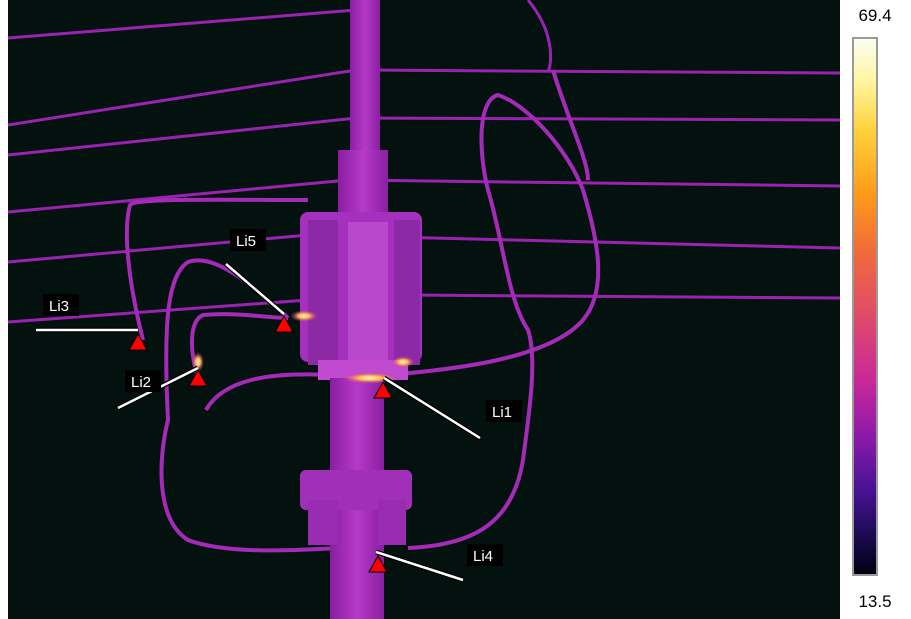  I want to click on label-li5: Li5, so click(246, 241).